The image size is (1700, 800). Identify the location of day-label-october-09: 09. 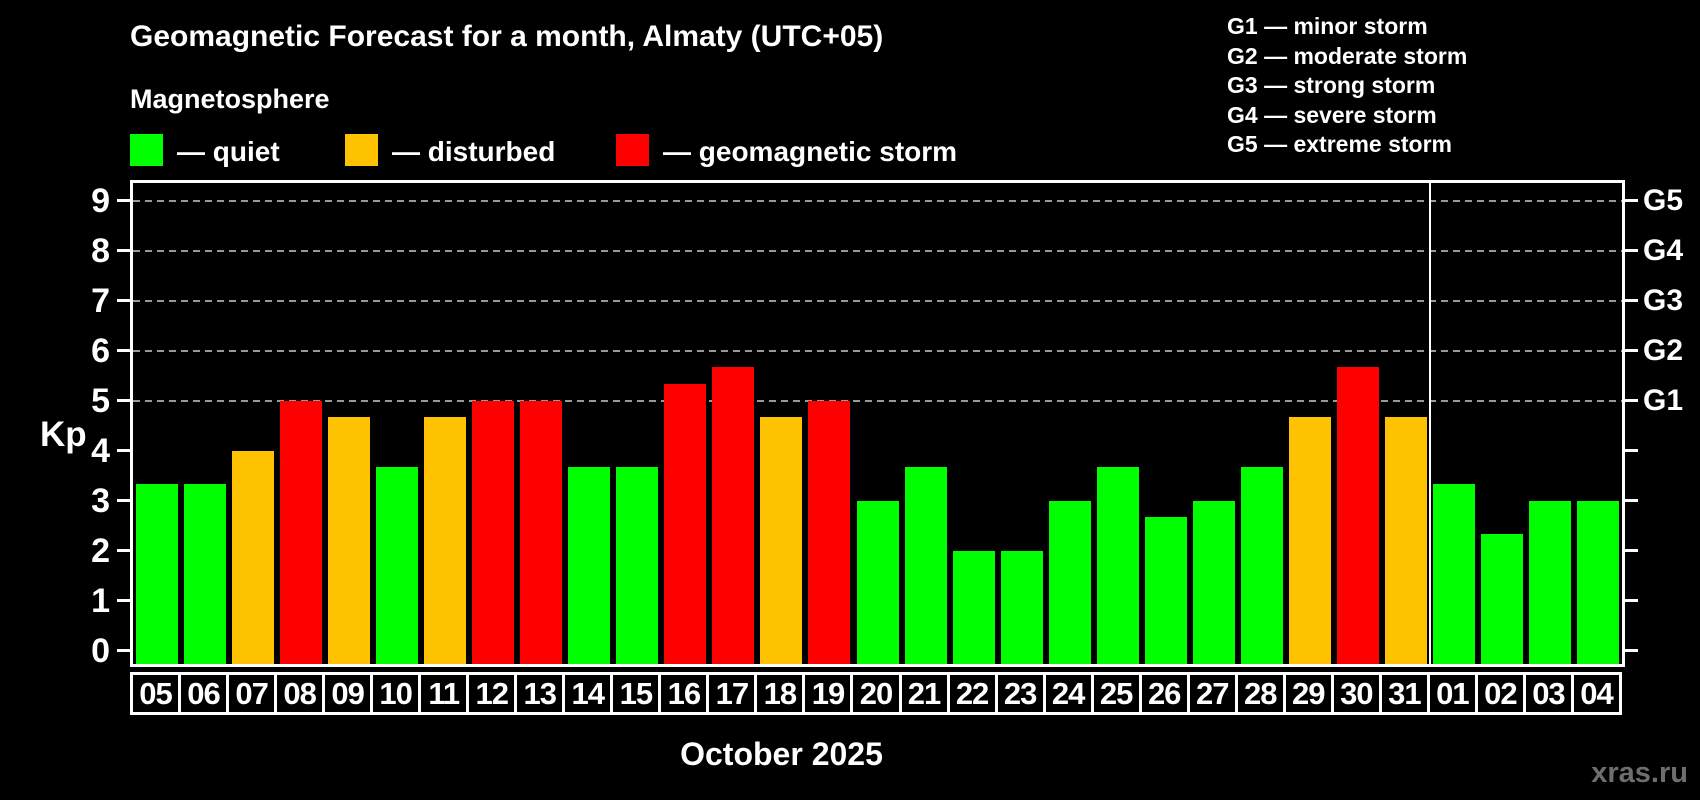
(348, 693).